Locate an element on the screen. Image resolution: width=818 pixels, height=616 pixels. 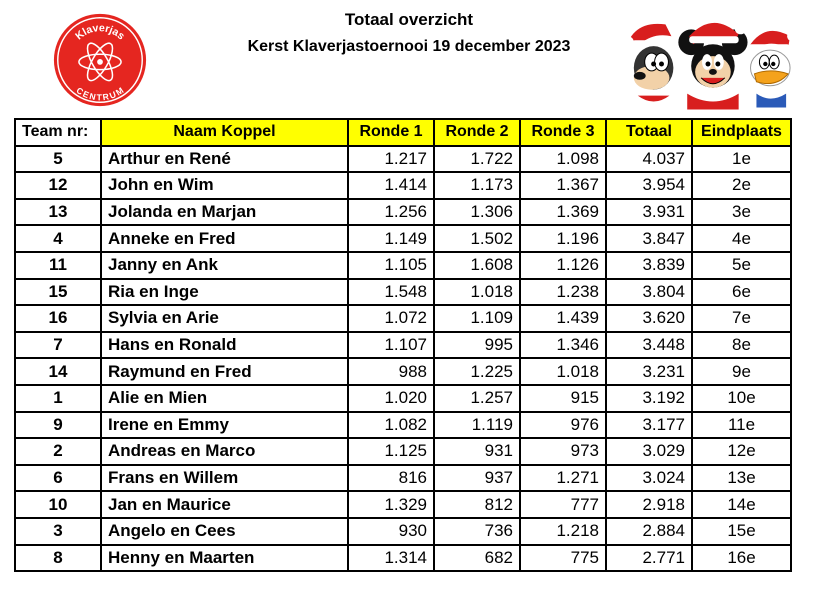
round-3-score: 1.218 is located at coordinates (563, 531).